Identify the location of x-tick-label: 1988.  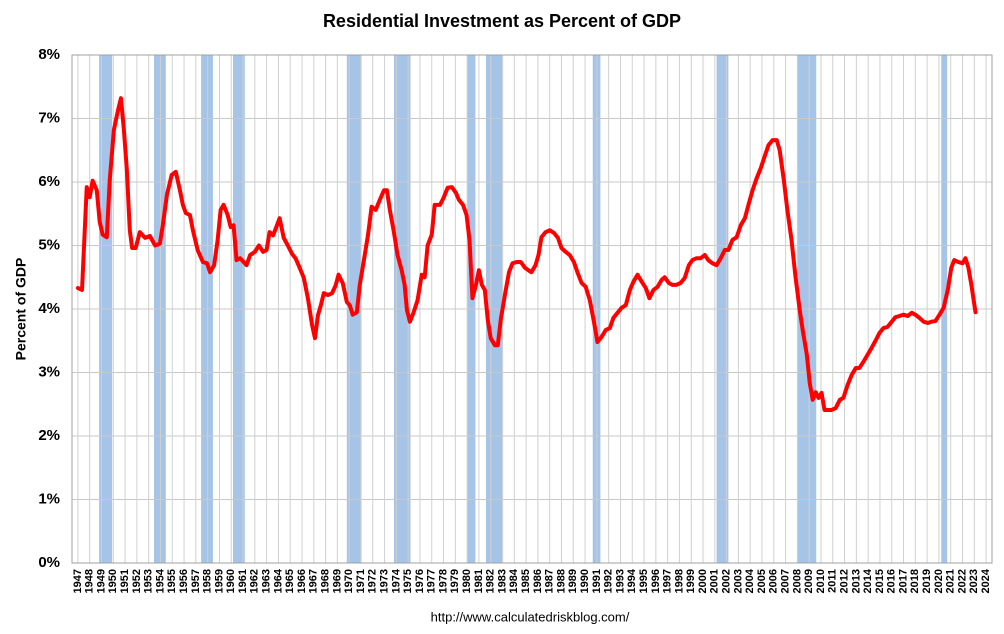
(561, 581).